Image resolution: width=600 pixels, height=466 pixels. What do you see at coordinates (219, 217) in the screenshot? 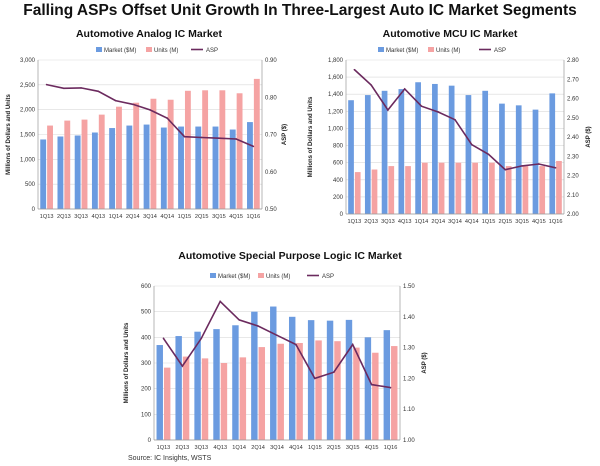
I see `analog-x-tick-10: 3Q15` at bounding box center [219, 217].